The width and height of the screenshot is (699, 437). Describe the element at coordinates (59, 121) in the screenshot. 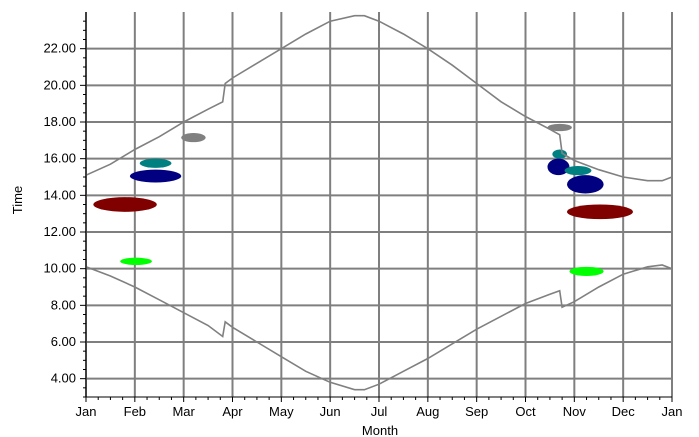

I see `y-tick-label: 18.00` at that location.